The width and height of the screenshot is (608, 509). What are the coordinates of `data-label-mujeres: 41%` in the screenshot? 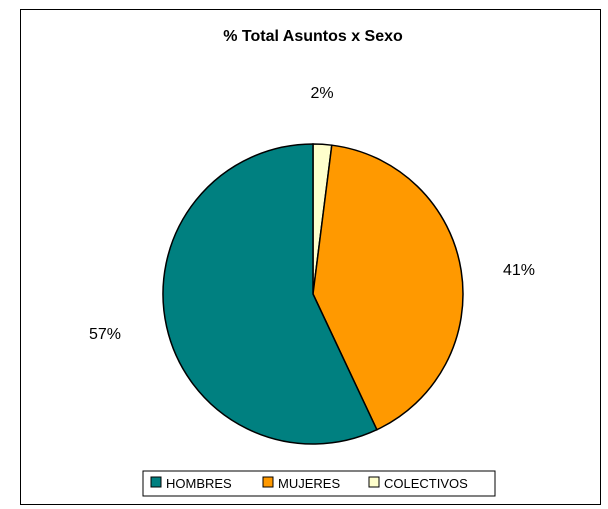 It's located at (519, 270).